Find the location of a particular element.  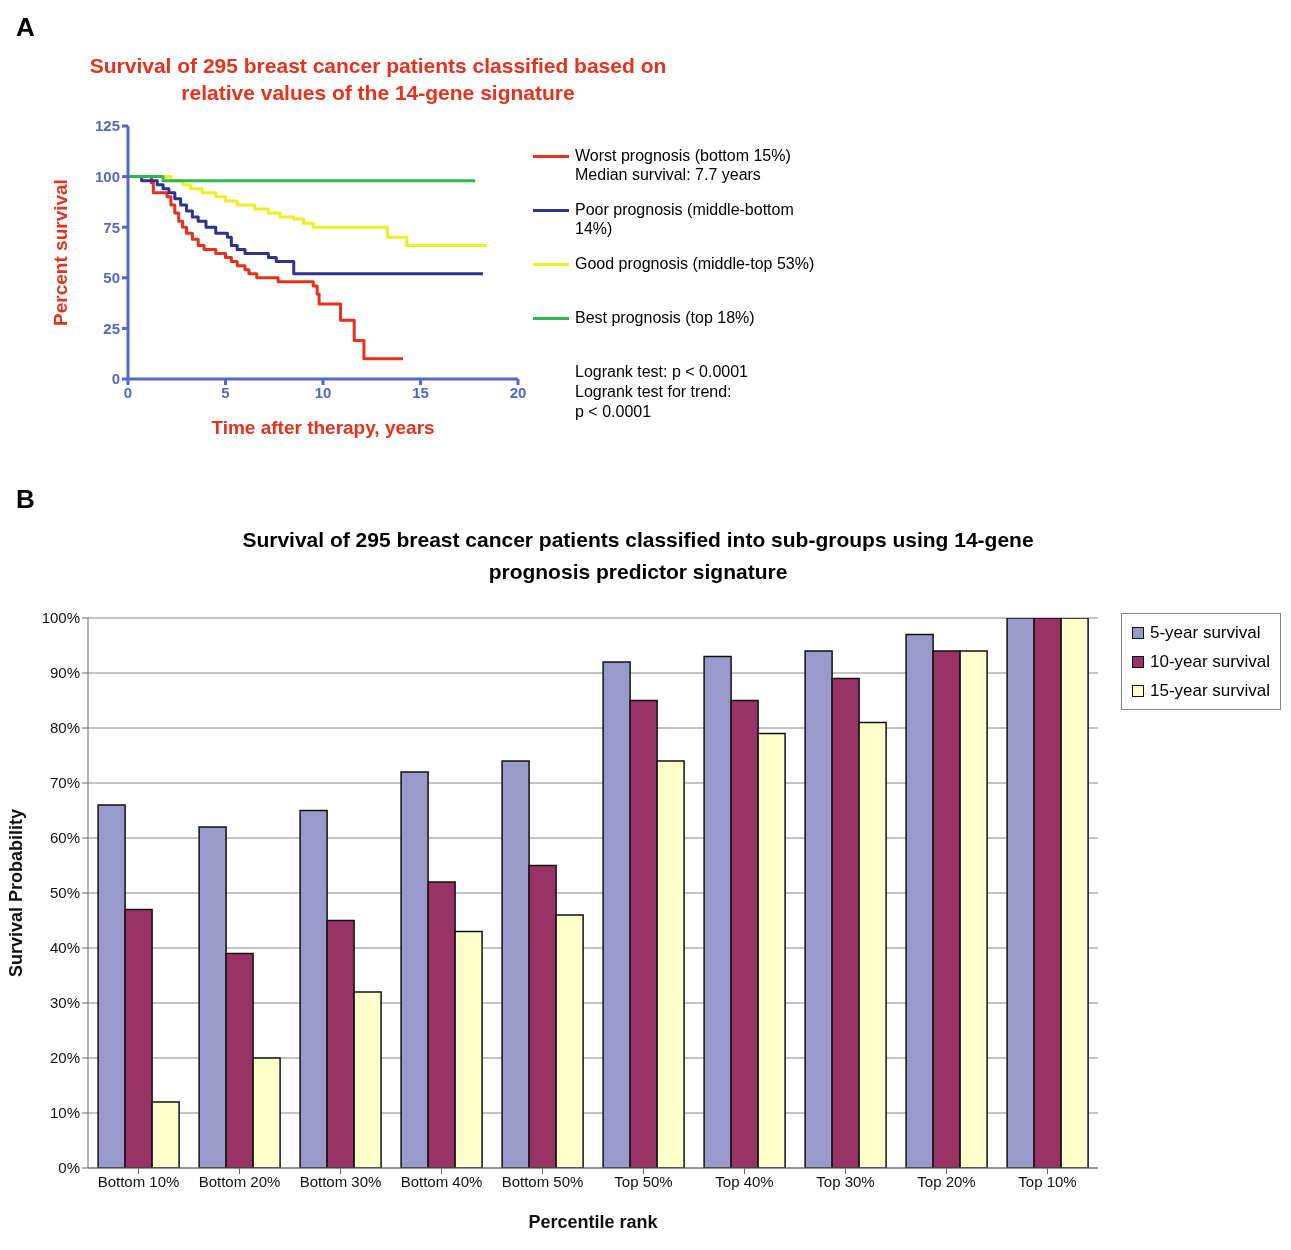

legend-label: Poor prognosis (middle-bottom 14%) is located at coordinates (685, 219).